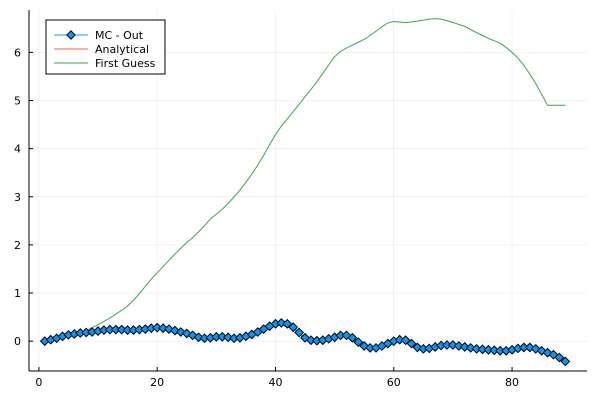  What do you see at coordinates (512, 382) in the screenshot?
I see `x-tick-label: 80` at bounding box center [512, 382].